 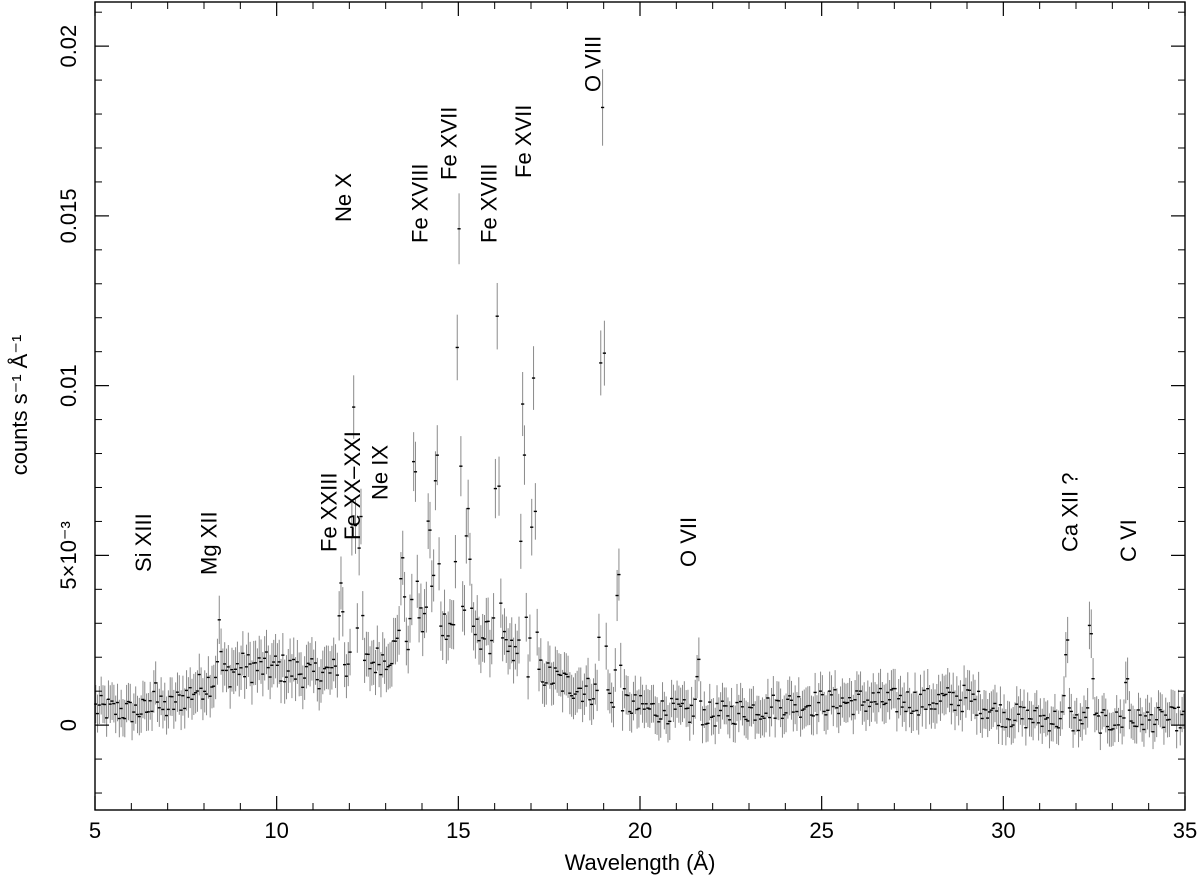 What do you see at coordinates (19, 405) in the screenshot?
I see `y-axis-title: counts s⁻¹ Å⁻¹` at bounding box center [19, 405].